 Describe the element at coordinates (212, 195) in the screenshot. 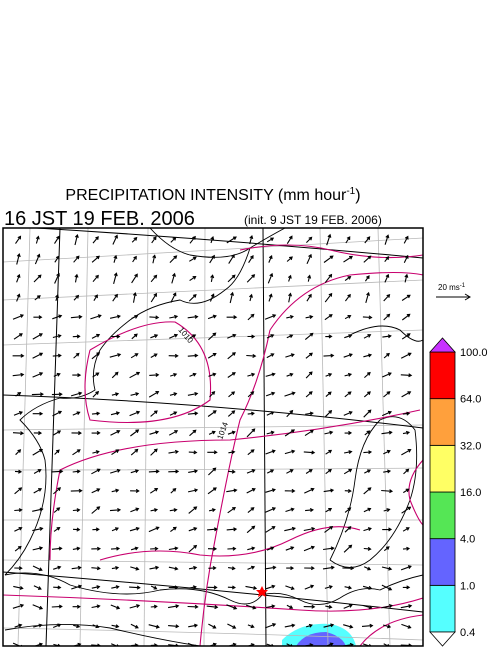

I see `title: PRECIPITATION INTENSITY (mm hour-1)` at that location.